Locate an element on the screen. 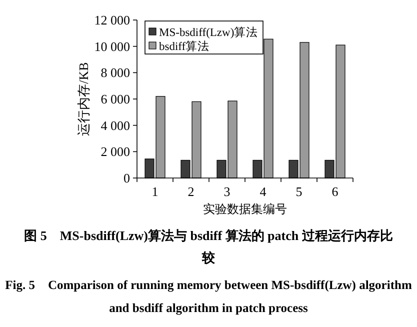 Image resolution: width=417 pixels, height=327 pixels. x-tick-label: 3 is located at coordinates (227, 191).